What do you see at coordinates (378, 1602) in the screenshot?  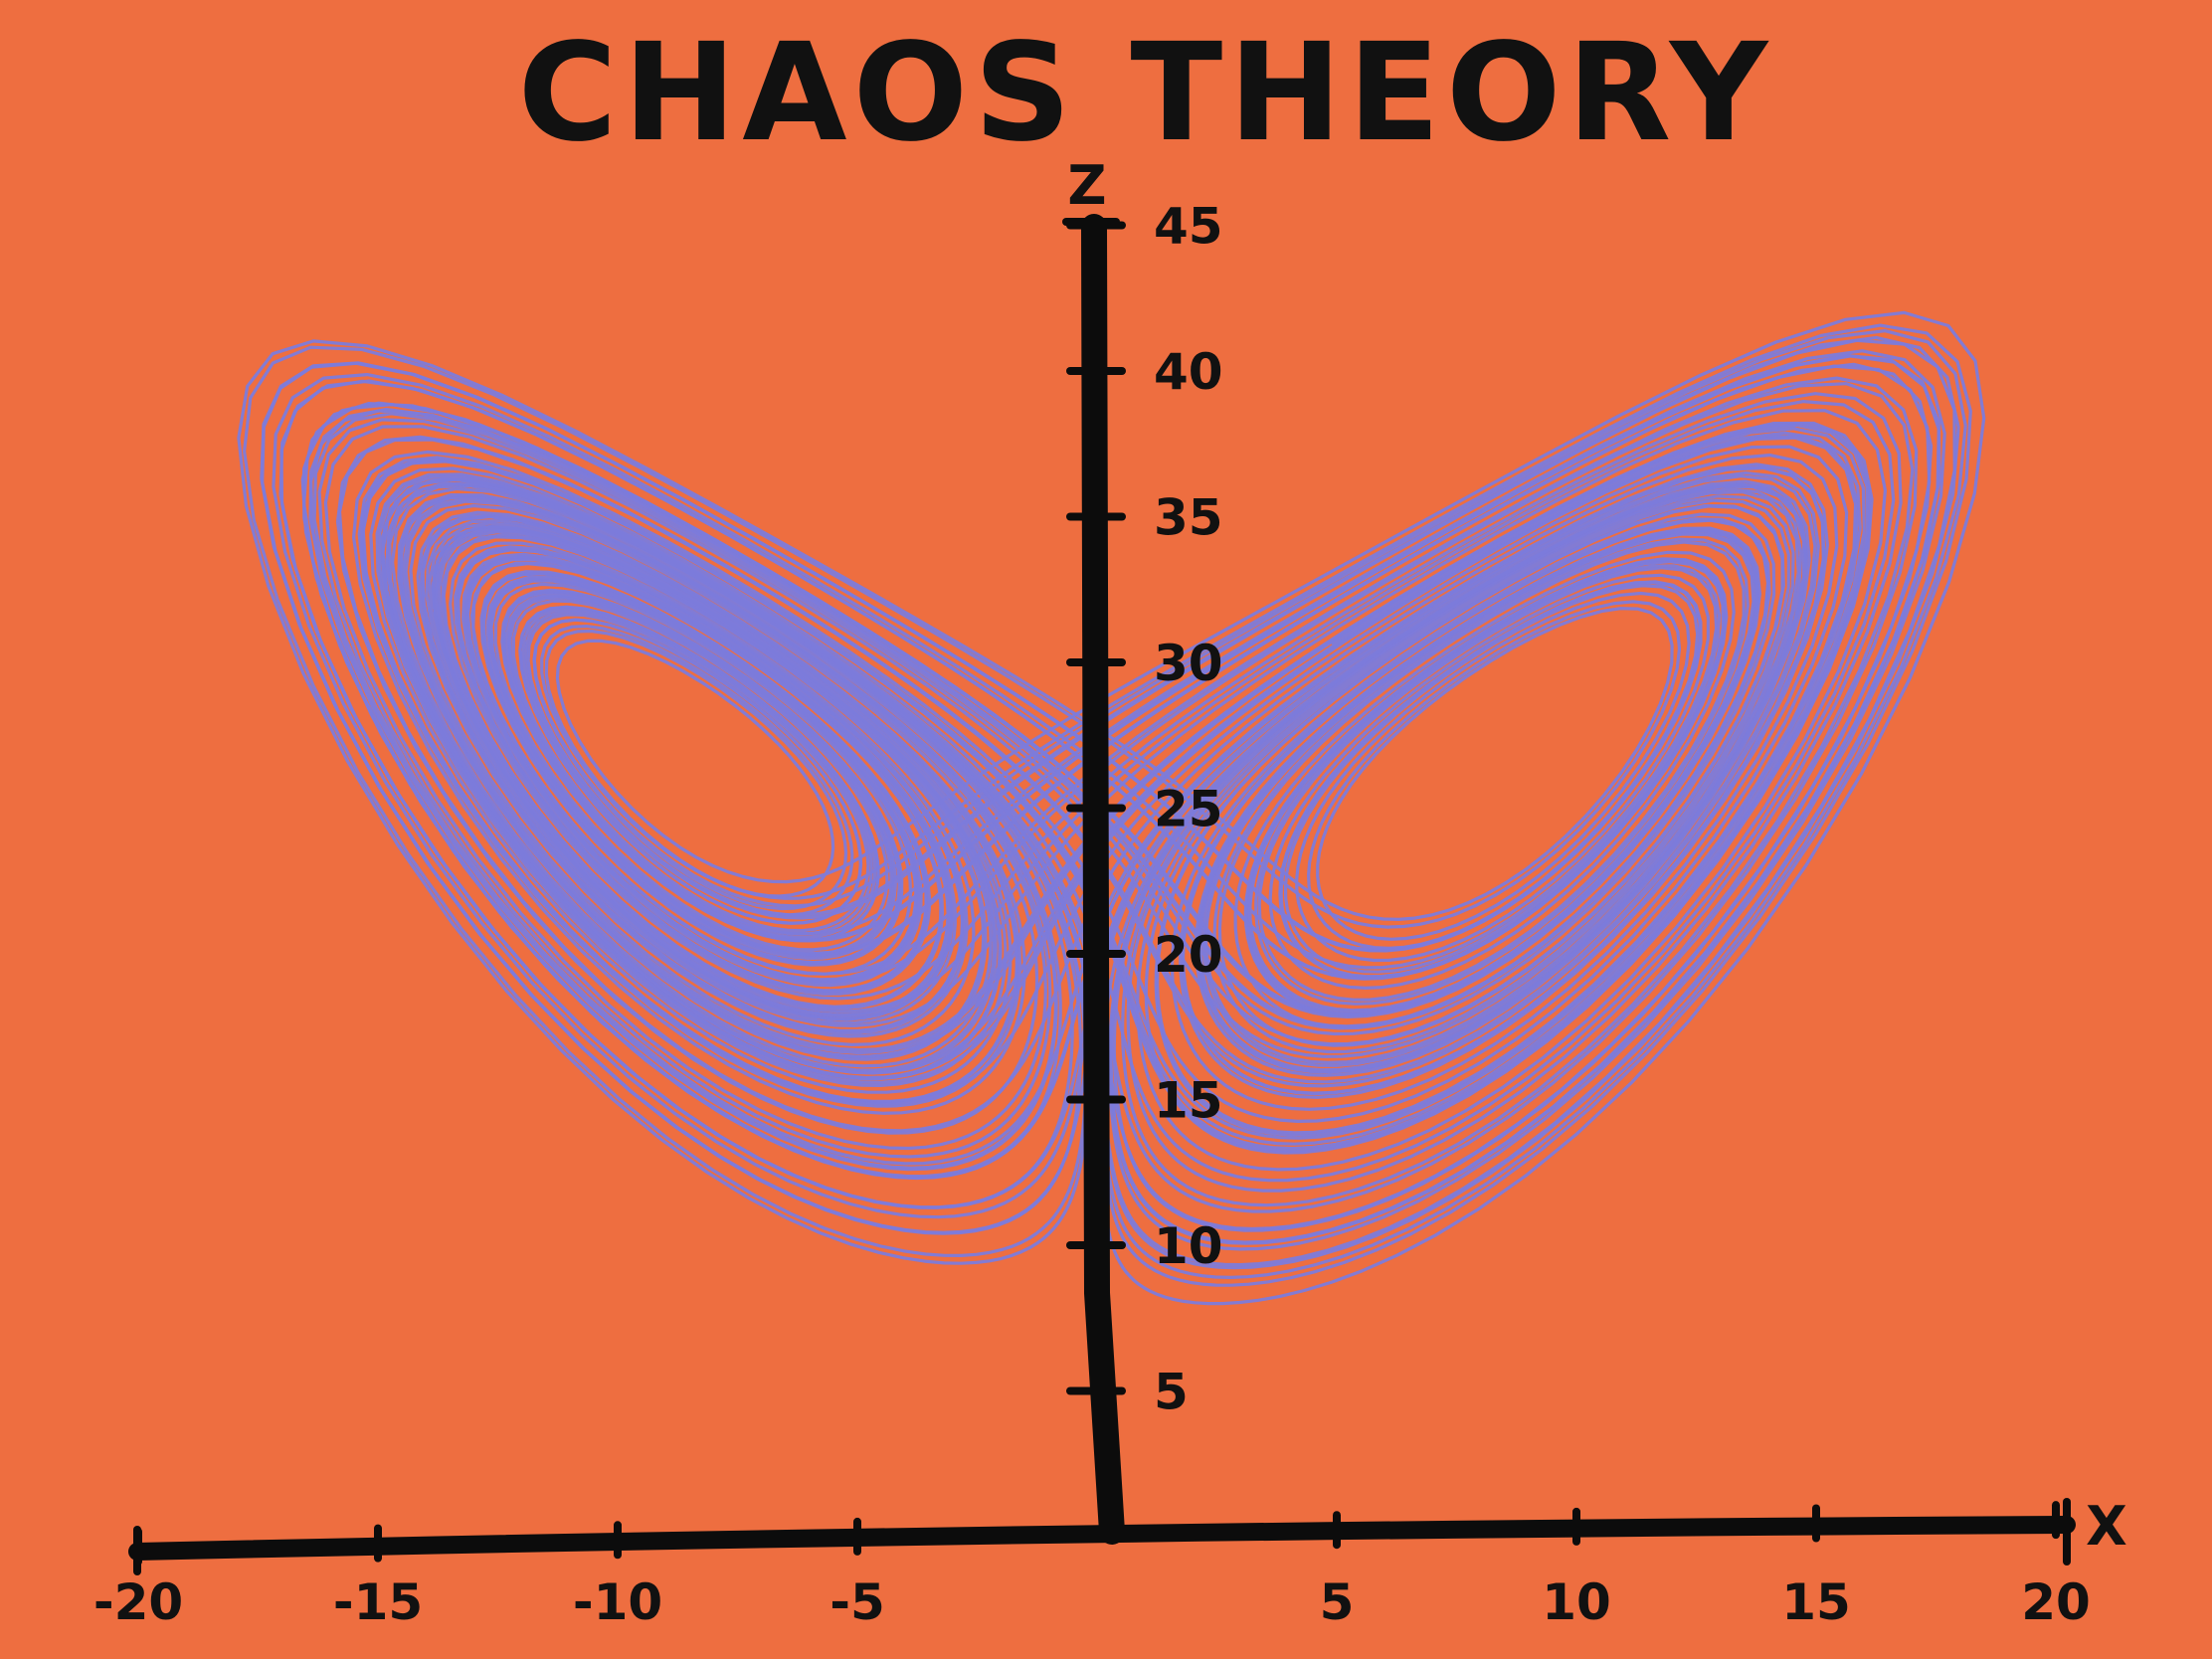 I see `x-tick-label: -15` at bounding box center [378, 1602].